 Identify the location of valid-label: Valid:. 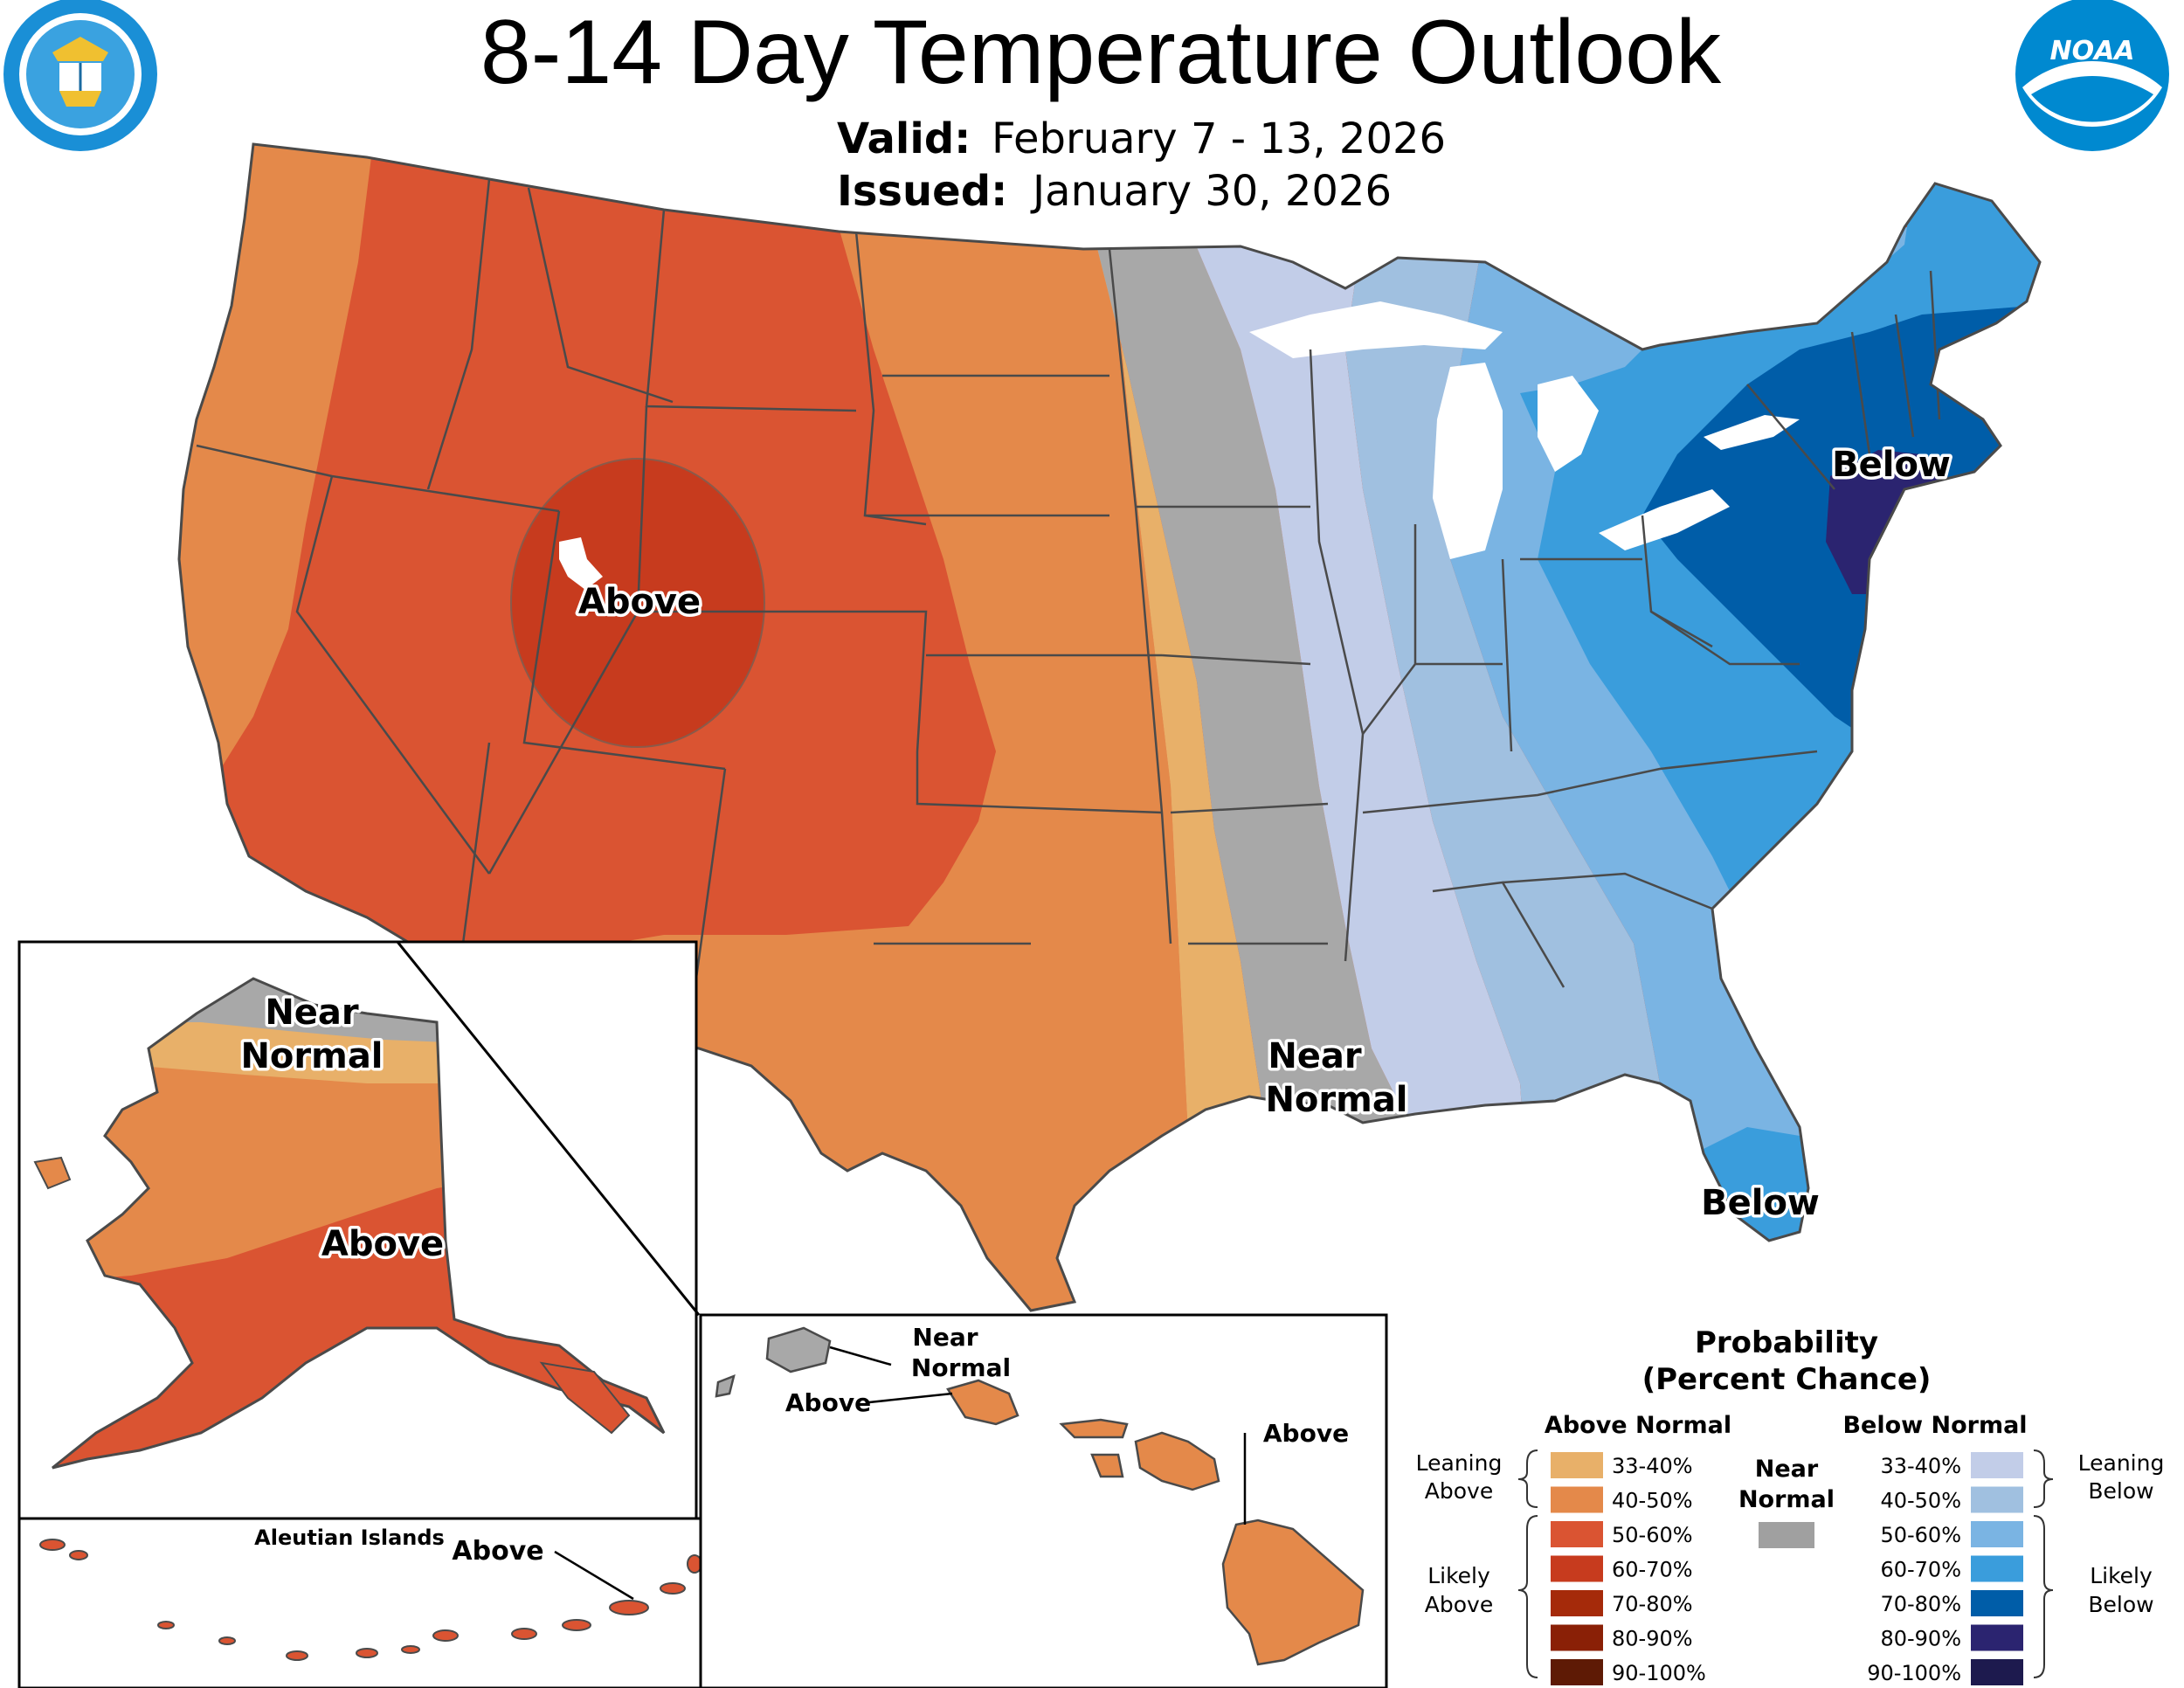
(904, 138).